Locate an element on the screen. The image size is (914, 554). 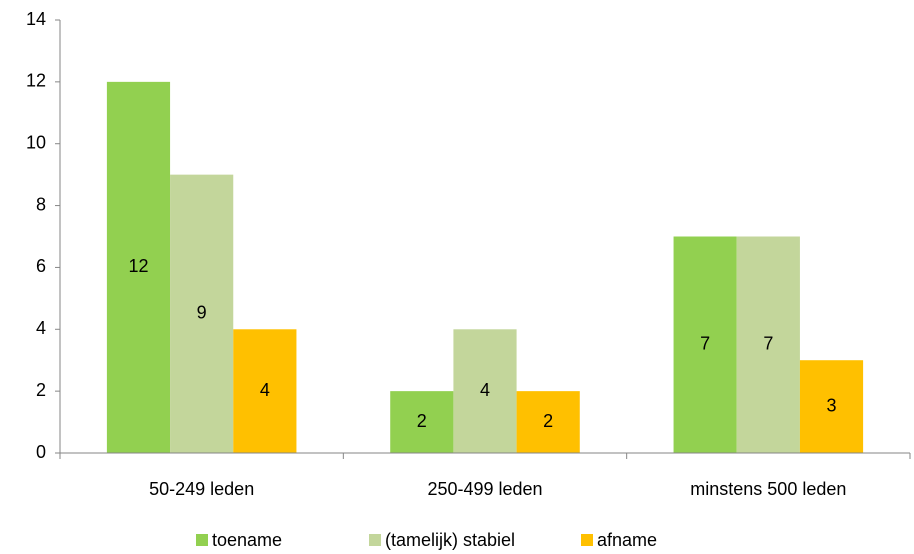
x-tick-label: minstens 500 leden is located at coordinates (768, 489).